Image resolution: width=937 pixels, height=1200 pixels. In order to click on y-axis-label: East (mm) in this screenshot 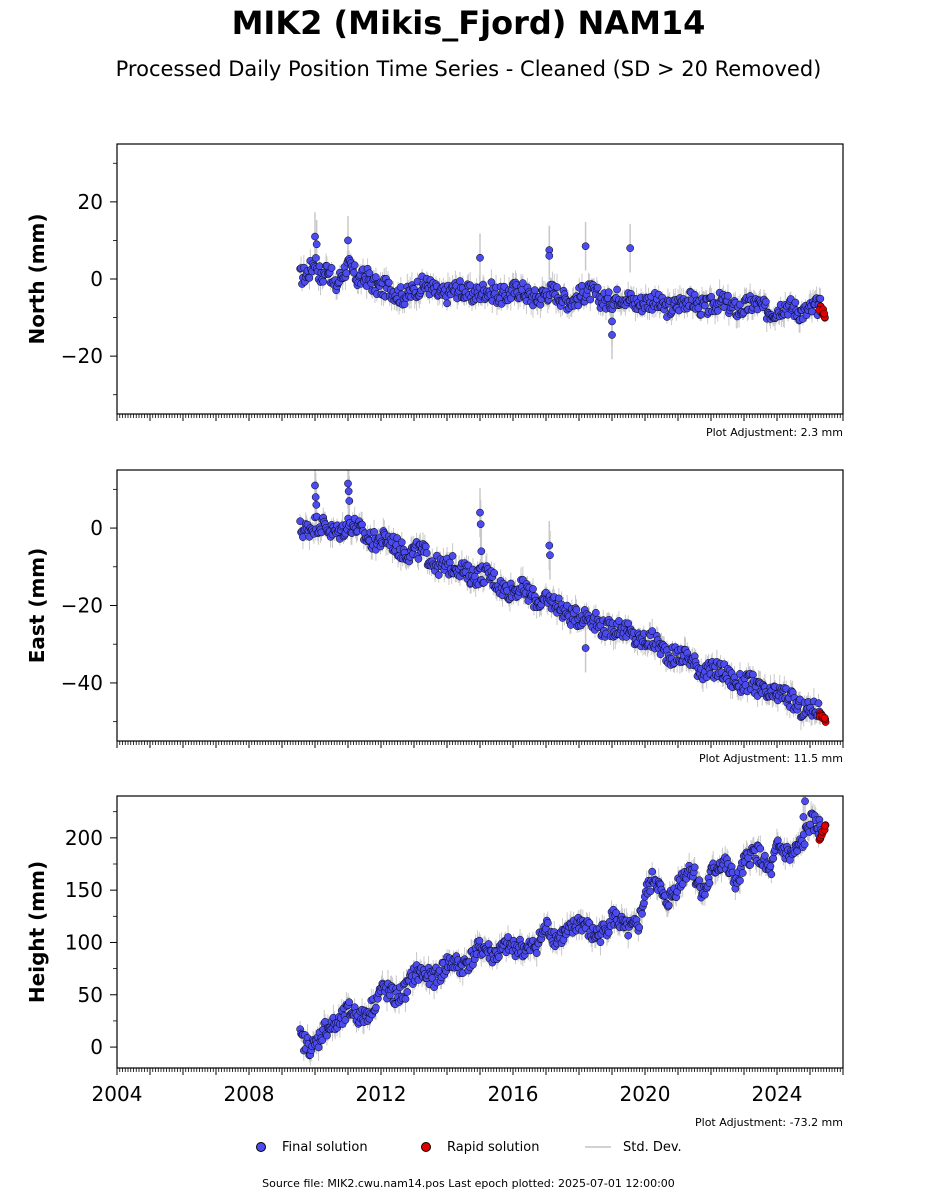, I will do `click(37, 606)`.